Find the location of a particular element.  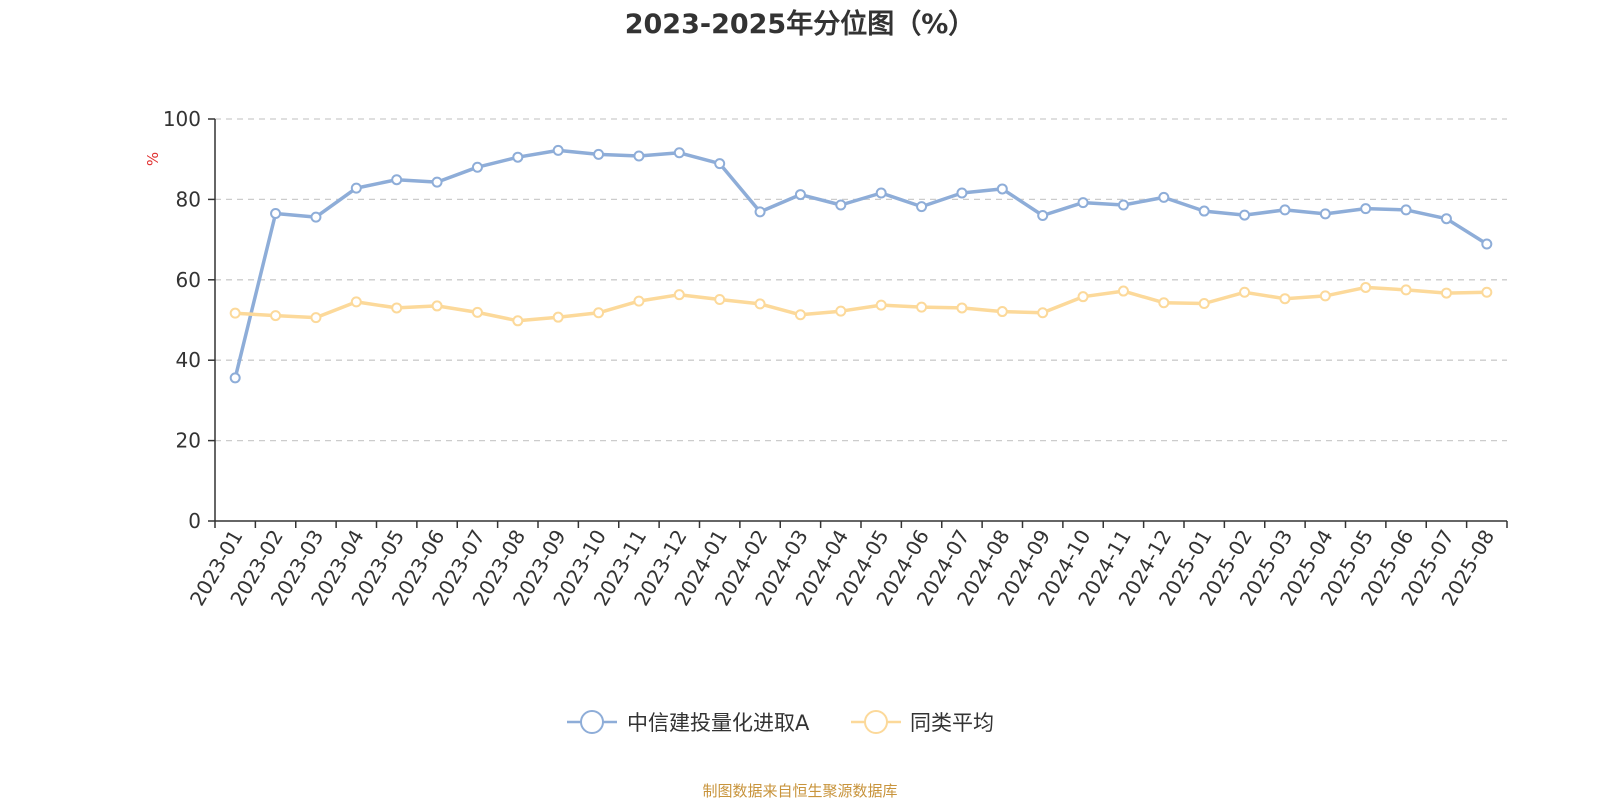

y-axis-label: % is located at coordinates (153, 159).